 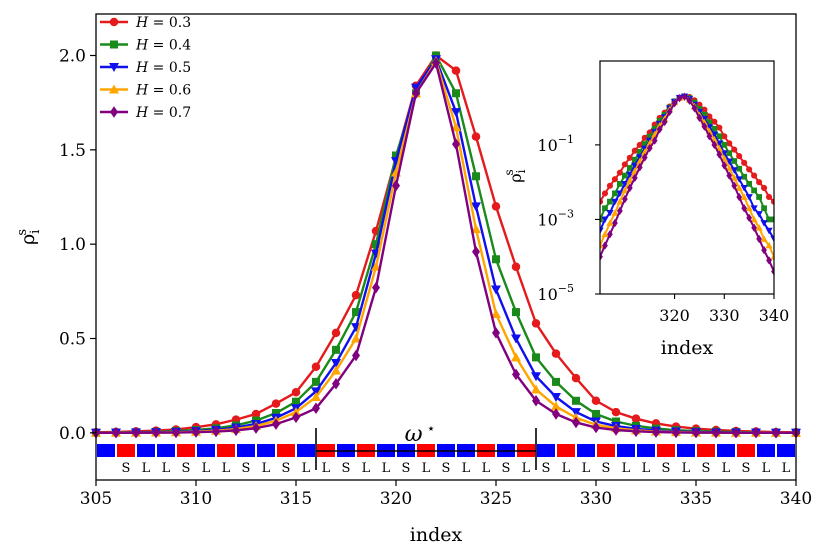 I want to click on y-tick-label: 0.5, so click(x=72, y=340).